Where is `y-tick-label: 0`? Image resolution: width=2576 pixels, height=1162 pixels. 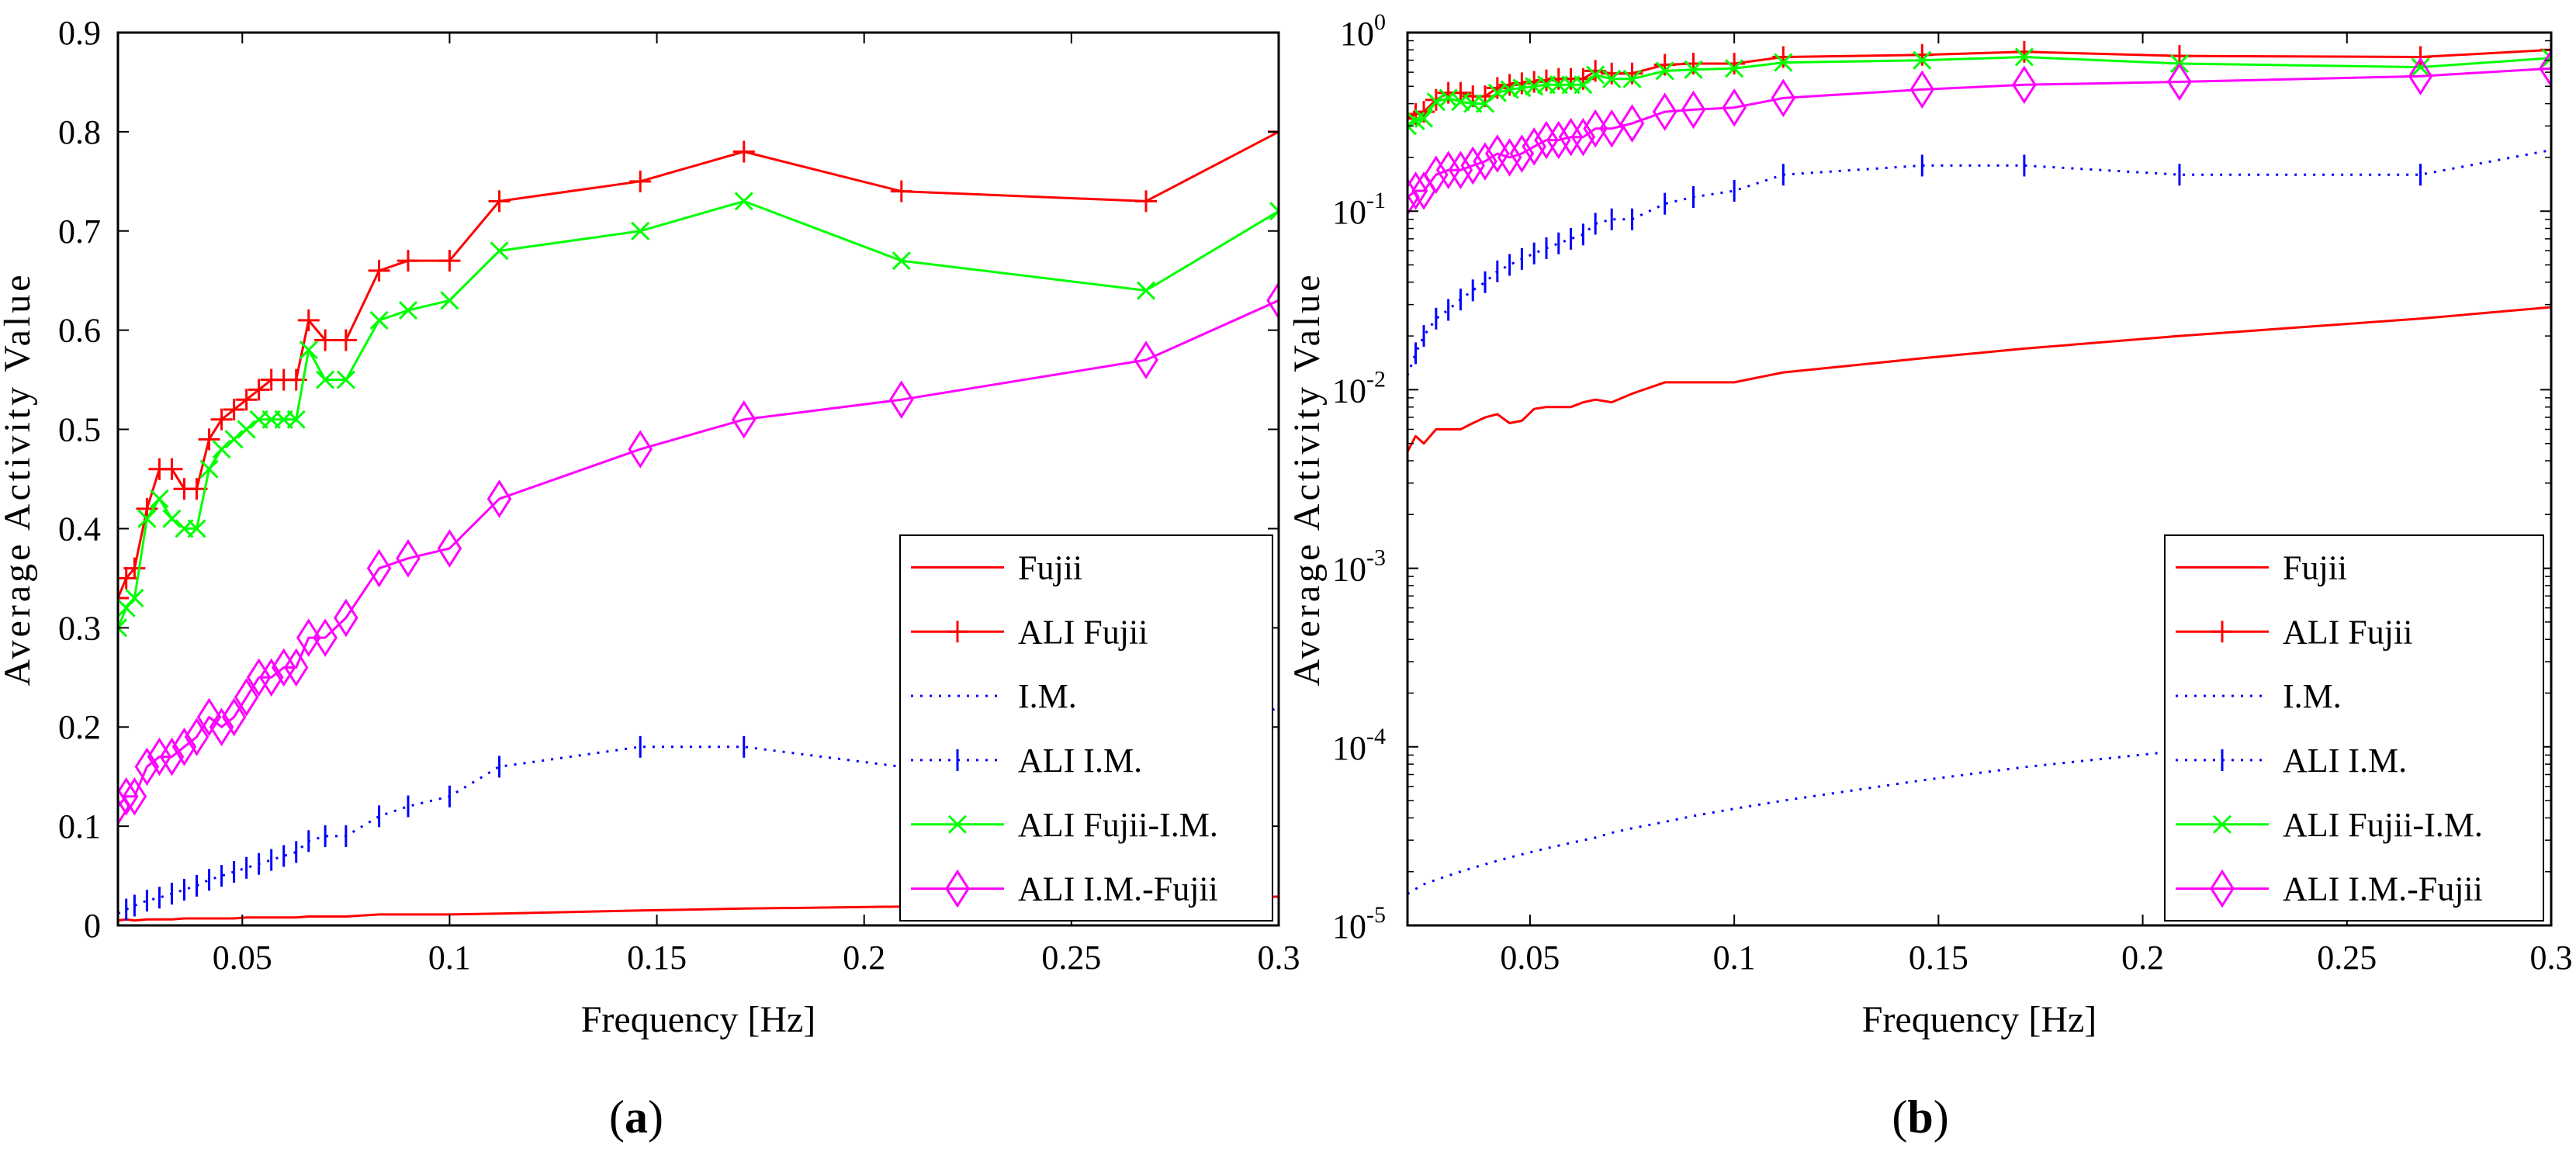 y-tick-label: 0 is located at coordinates (92, 926).